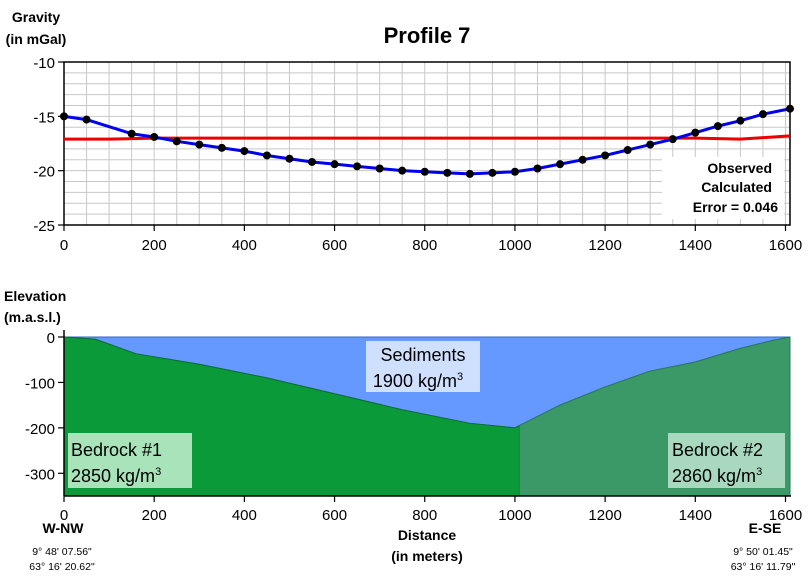  I want to click on gravity-x-tick-label: 200, so click(154, 245).